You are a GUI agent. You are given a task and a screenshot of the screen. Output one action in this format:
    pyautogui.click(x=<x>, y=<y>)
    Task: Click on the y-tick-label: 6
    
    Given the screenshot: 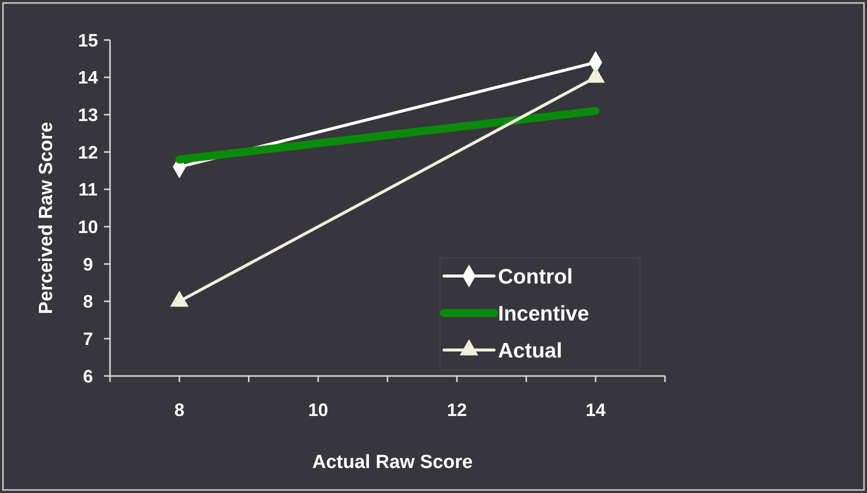 What is the action you would take?
    pyautogui.click(x=88, y=376)
    